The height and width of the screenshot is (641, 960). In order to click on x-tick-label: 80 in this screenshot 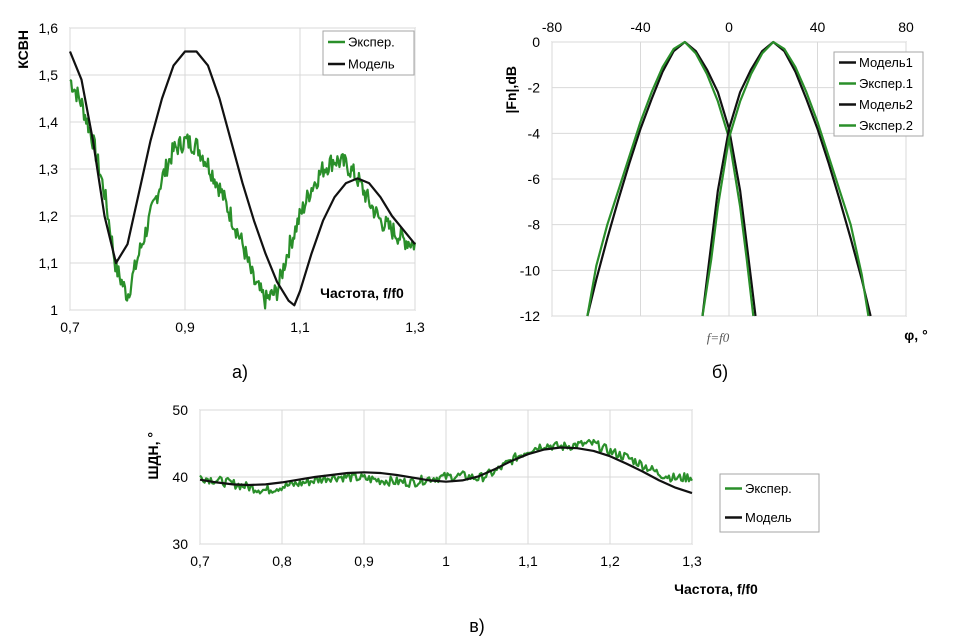, I will do `click(906, 27)`.